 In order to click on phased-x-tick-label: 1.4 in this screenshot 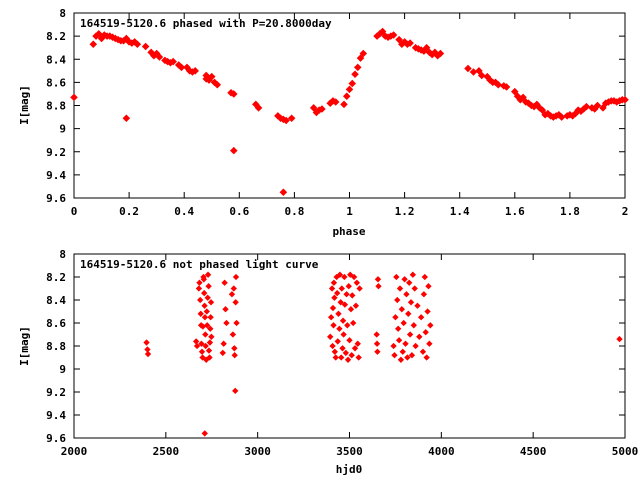, I will do `click(460, 211)`.